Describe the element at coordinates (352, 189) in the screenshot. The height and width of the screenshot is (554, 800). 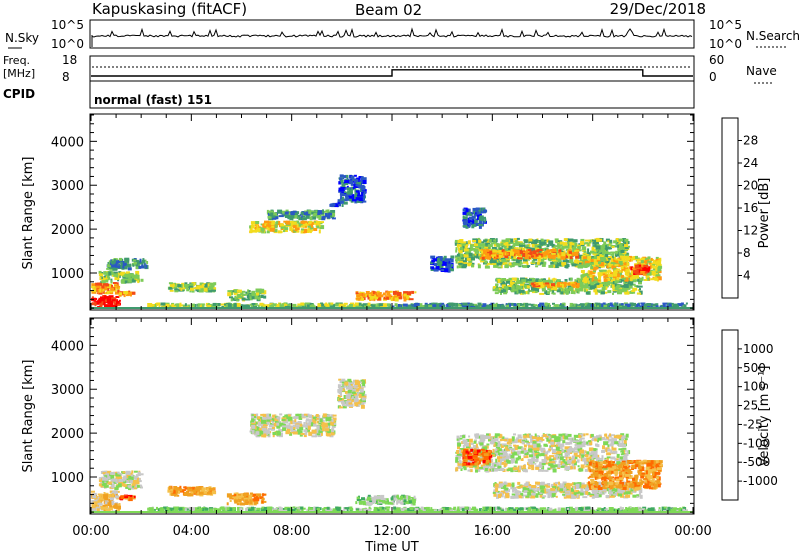
I see `power-echo-region` at that location.